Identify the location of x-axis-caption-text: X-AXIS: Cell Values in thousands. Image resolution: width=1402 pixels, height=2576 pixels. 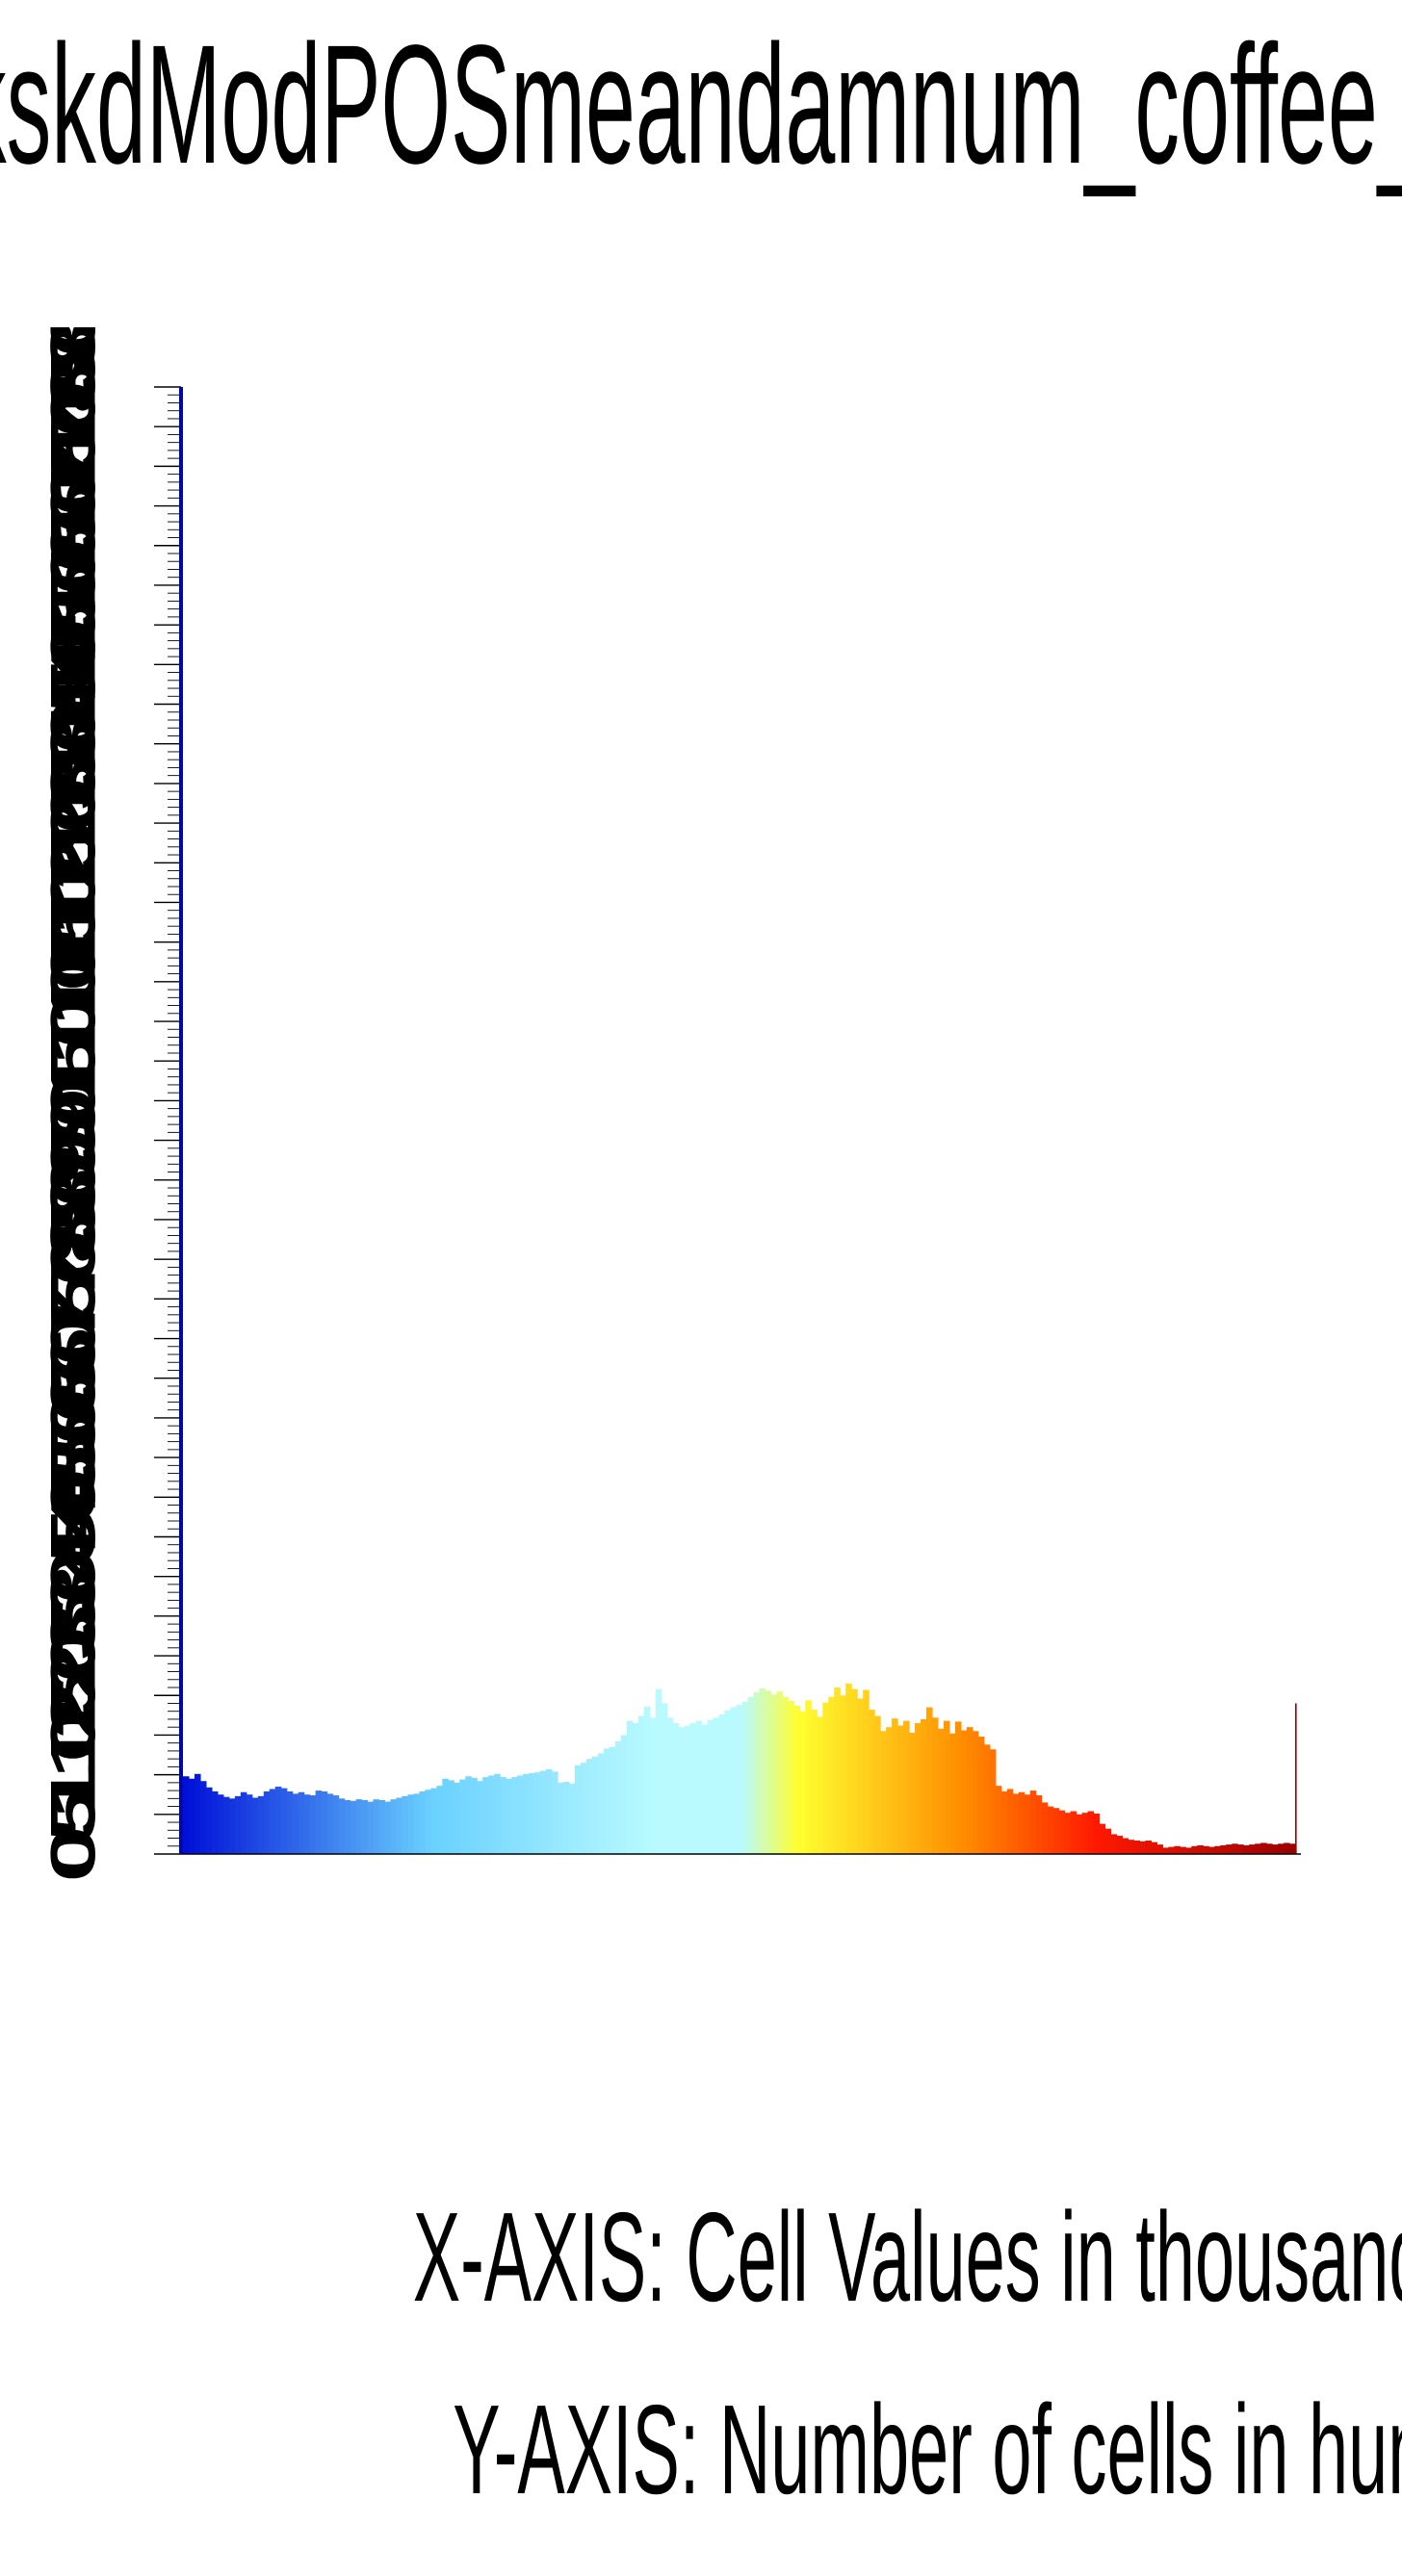
(907, 2257).